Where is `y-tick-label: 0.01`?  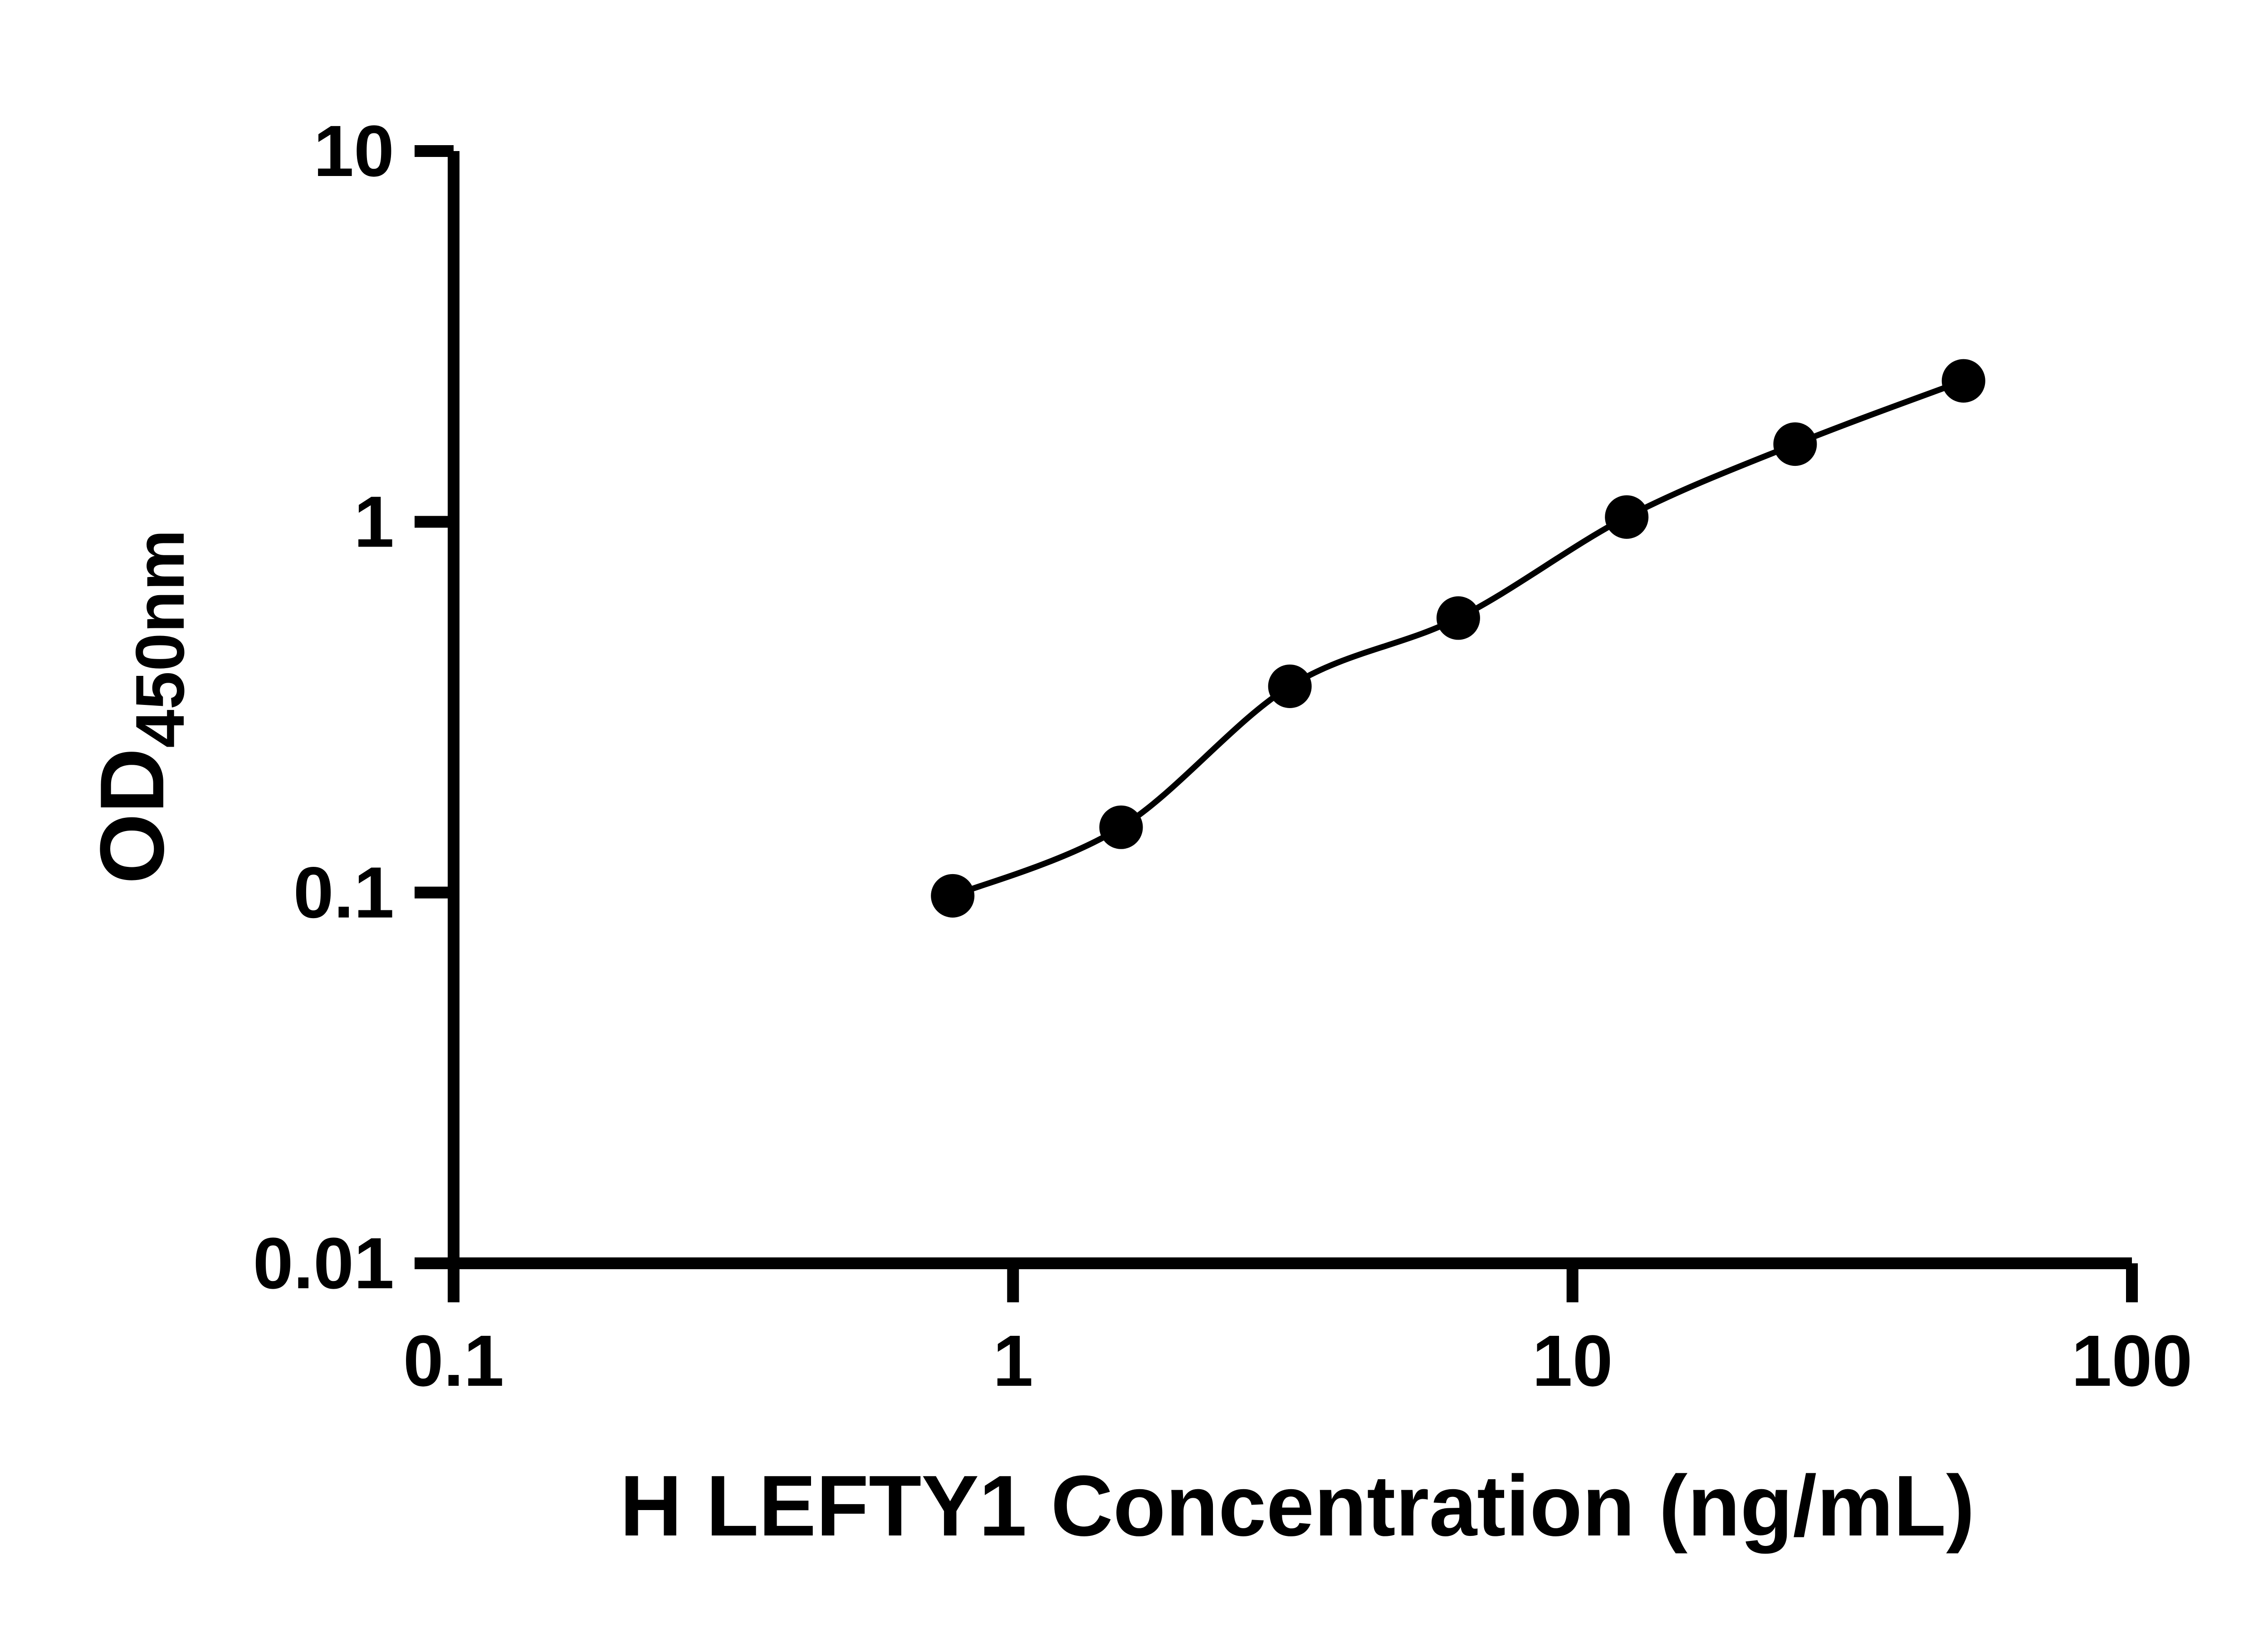 y-tick-label: 0.01 is located at coordinates (324, 1263).